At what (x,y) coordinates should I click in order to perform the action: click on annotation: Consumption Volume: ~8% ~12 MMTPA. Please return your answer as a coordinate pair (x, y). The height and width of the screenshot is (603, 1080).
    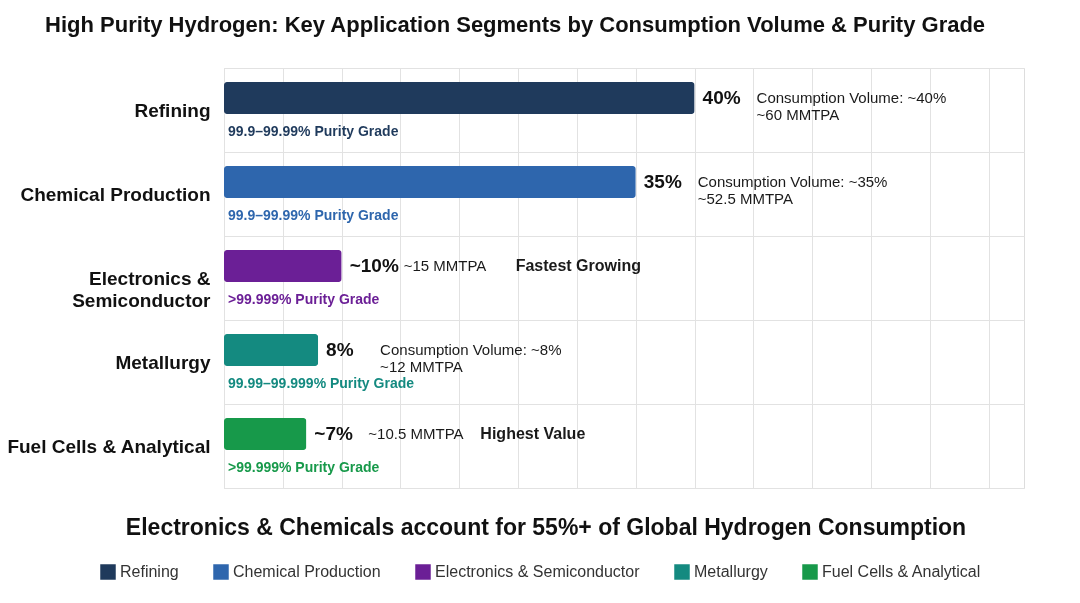
    Looking at the image, I should click on (471, 358).